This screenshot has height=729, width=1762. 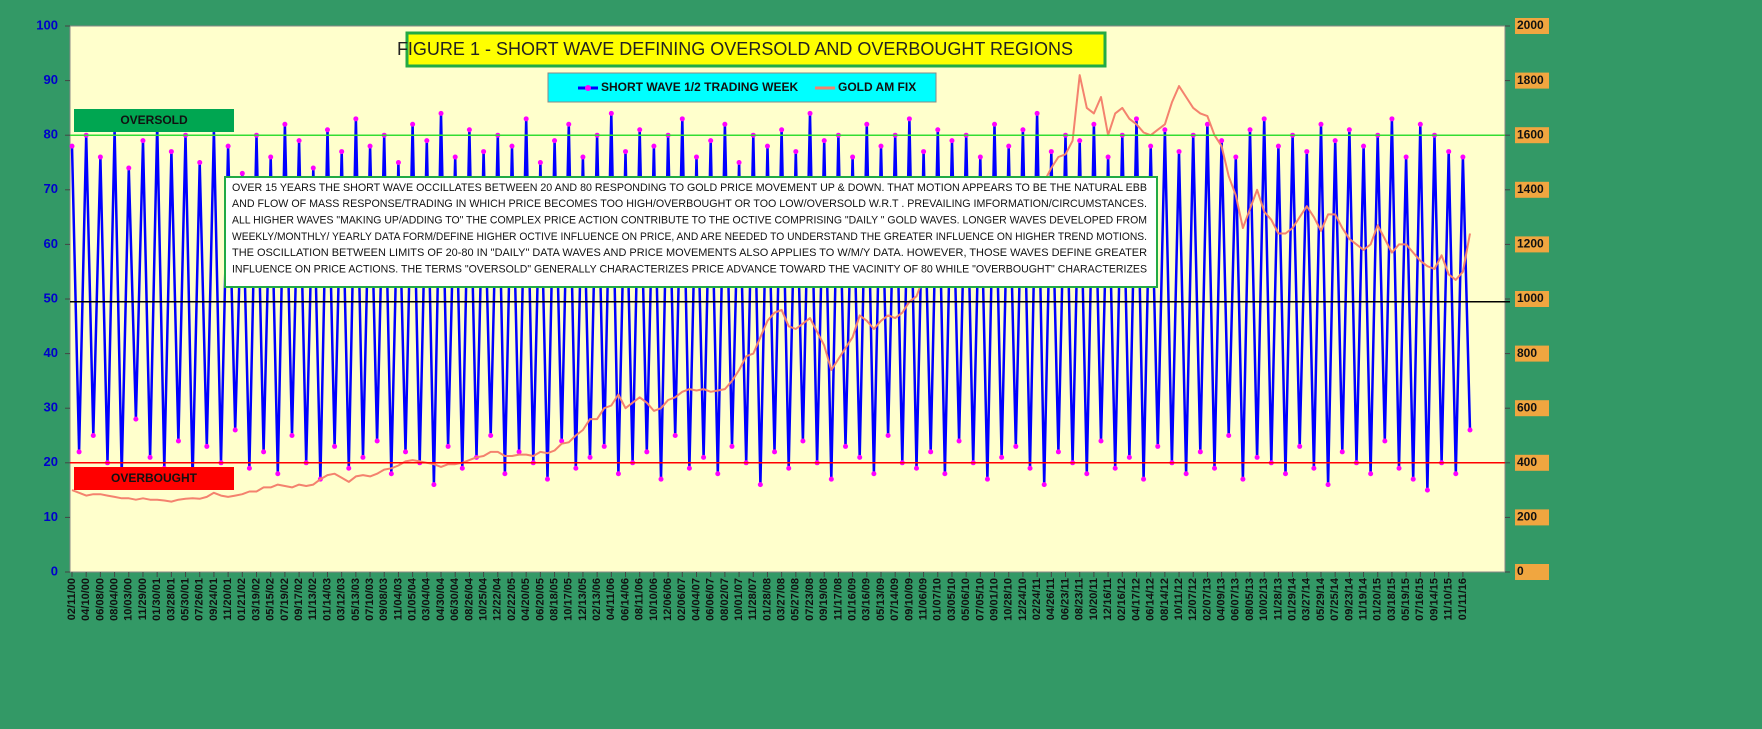 What do you see at coordinates (228, 599) in the screenshot?
I see `x-tick-label: 11/20/01` at bounding box center [228, 599].